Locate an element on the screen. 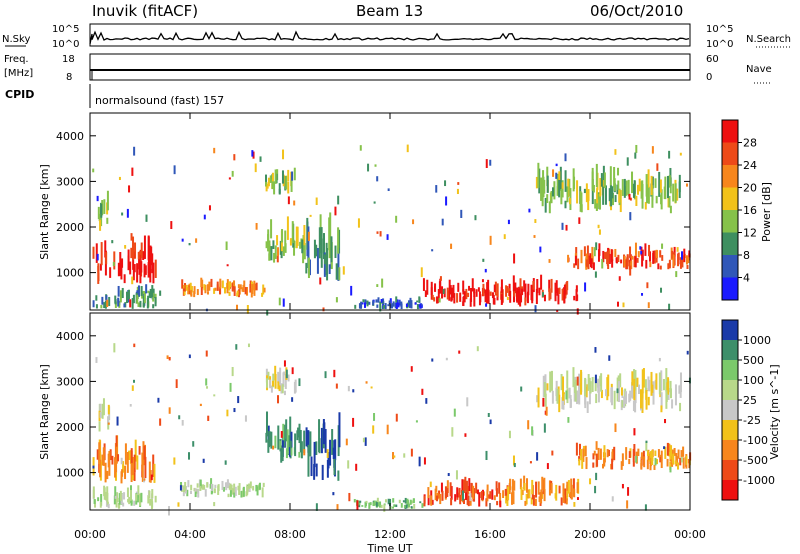 Image resolution: width=800 pixels, height=554 pixels. velocity-colorbar-tick-label: 100 is located at coordinates (753, 380).